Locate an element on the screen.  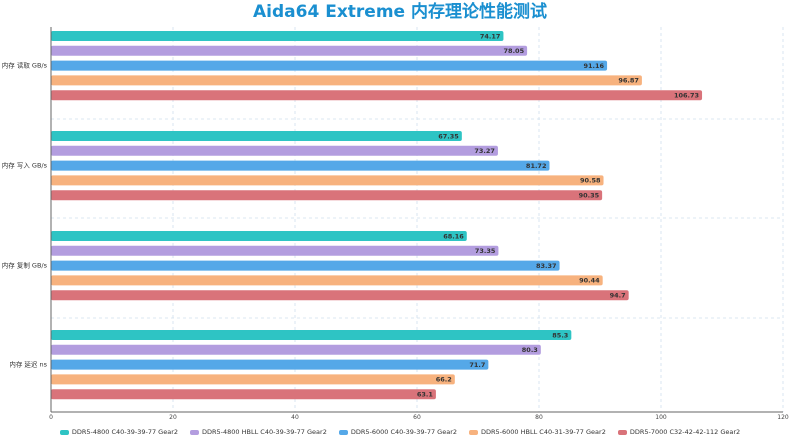
bar-value-label: 71.7 is located at coordinates (477, 365).